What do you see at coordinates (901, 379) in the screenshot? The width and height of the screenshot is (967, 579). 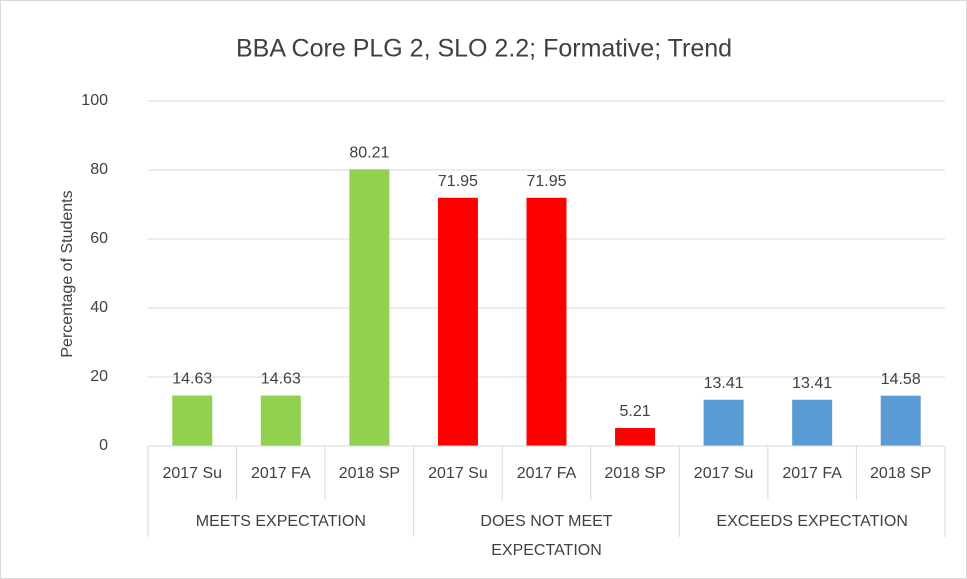 I see `data-label: 14.58` at bounding box center [901, 379].